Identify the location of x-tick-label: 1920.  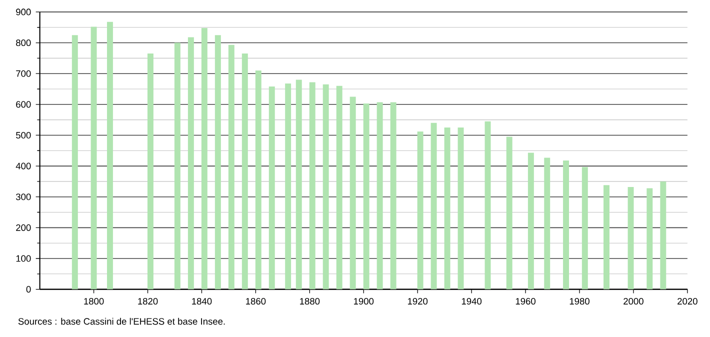
(418, 301).